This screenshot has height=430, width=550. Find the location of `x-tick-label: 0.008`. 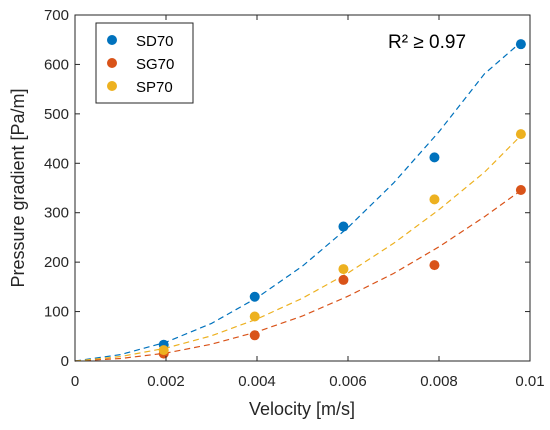

x-tick-label: 0.008 is located at coordinates (439, 381).